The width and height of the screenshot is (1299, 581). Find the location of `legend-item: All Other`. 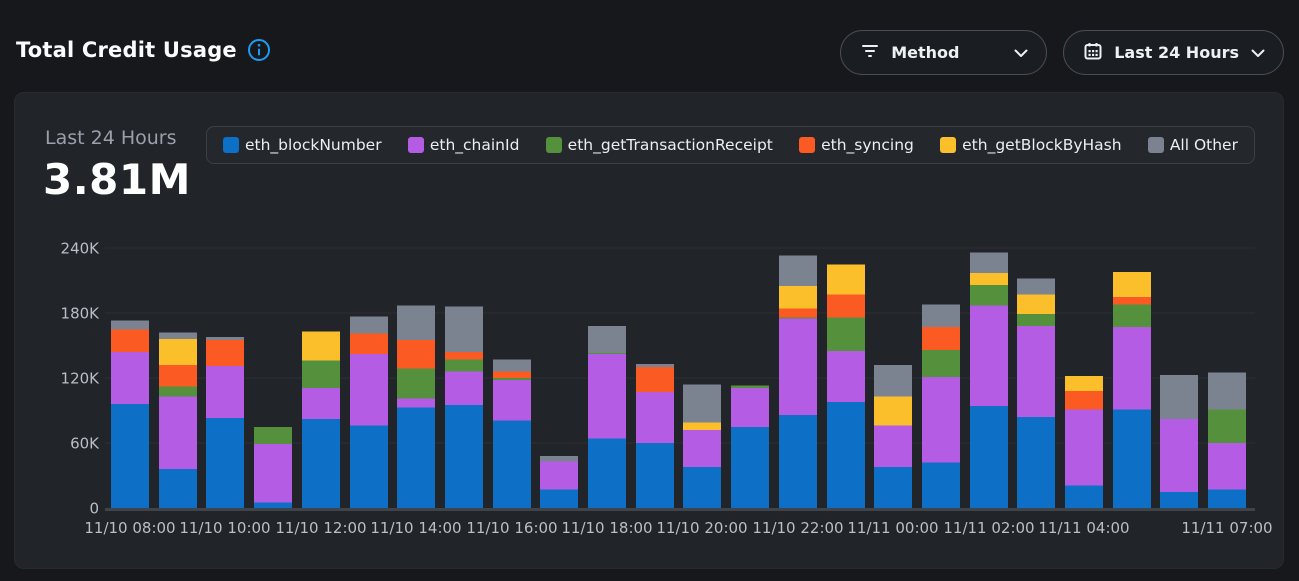

legend-item: All Other is located at coordinates (1192, 145).